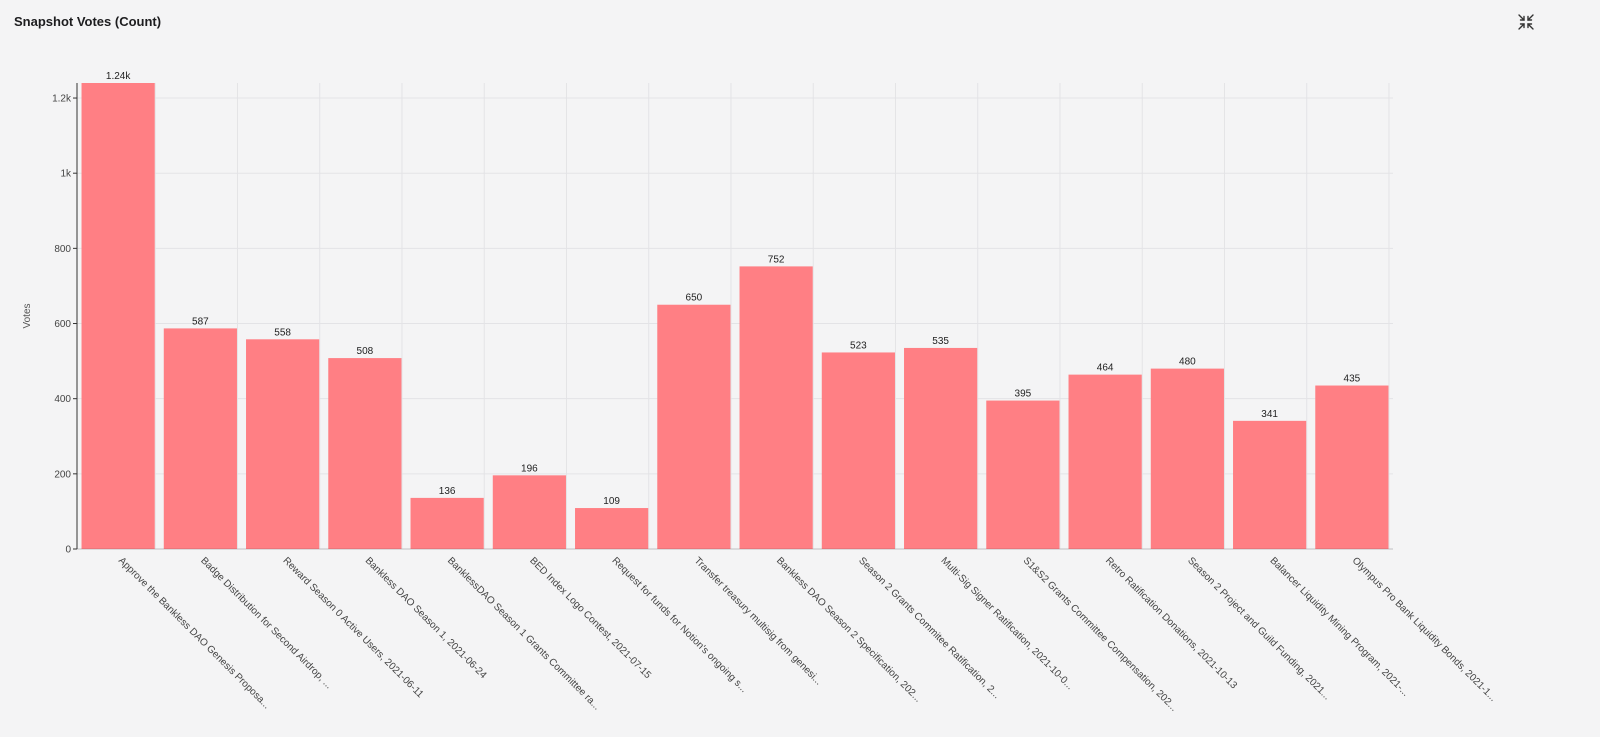  What do you see at coordinates (353, 627) in the screenshot?
I see `x-tick-label: Reward Season 0 Active Users, 2021-06-11` at bounding box center [353, 627].